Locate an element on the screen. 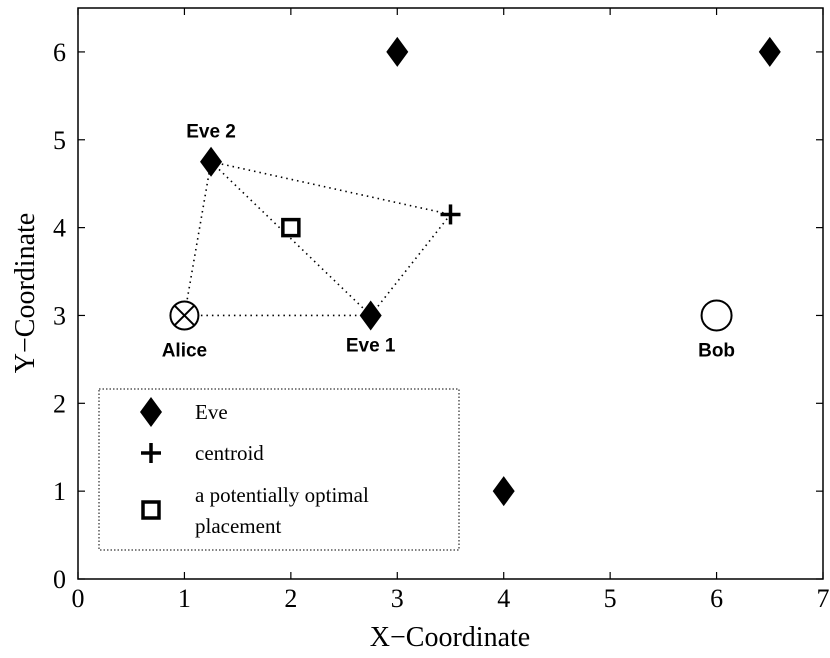 The image size is (830, 658). x-tick-label: 7 is located at coordinates (823, 598).